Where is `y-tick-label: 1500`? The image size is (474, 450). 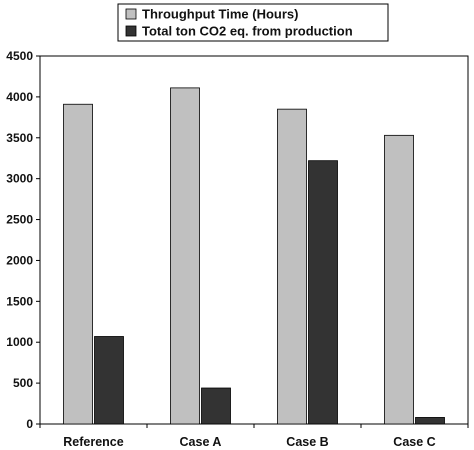
y-tick-label: 1500 is located at coordinates (19, 301).